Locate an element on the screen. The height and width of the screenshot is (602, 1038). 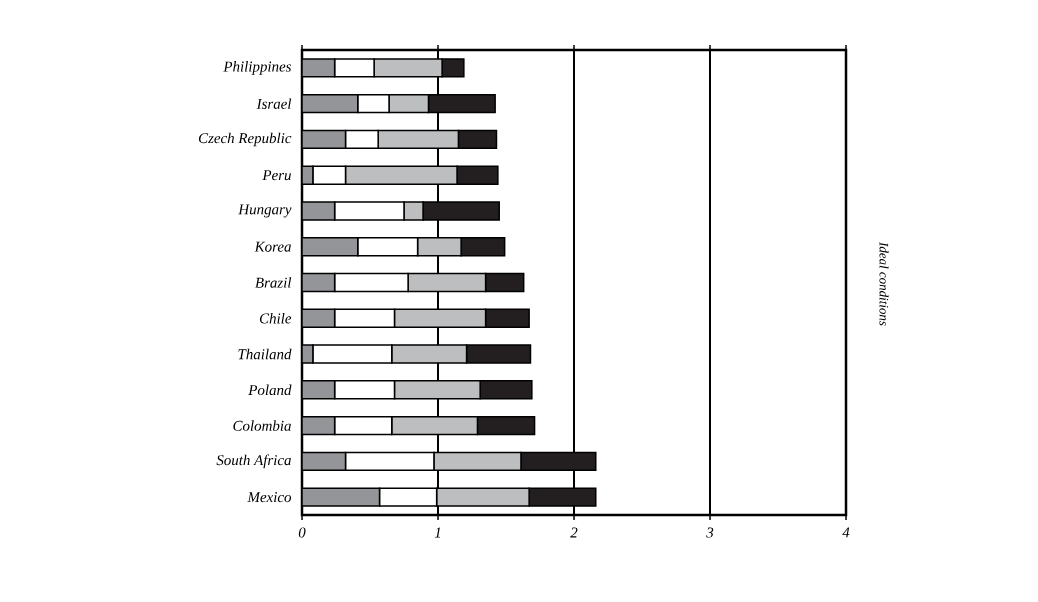
y-tick-label: Korea is located at coordinates (272, 246).